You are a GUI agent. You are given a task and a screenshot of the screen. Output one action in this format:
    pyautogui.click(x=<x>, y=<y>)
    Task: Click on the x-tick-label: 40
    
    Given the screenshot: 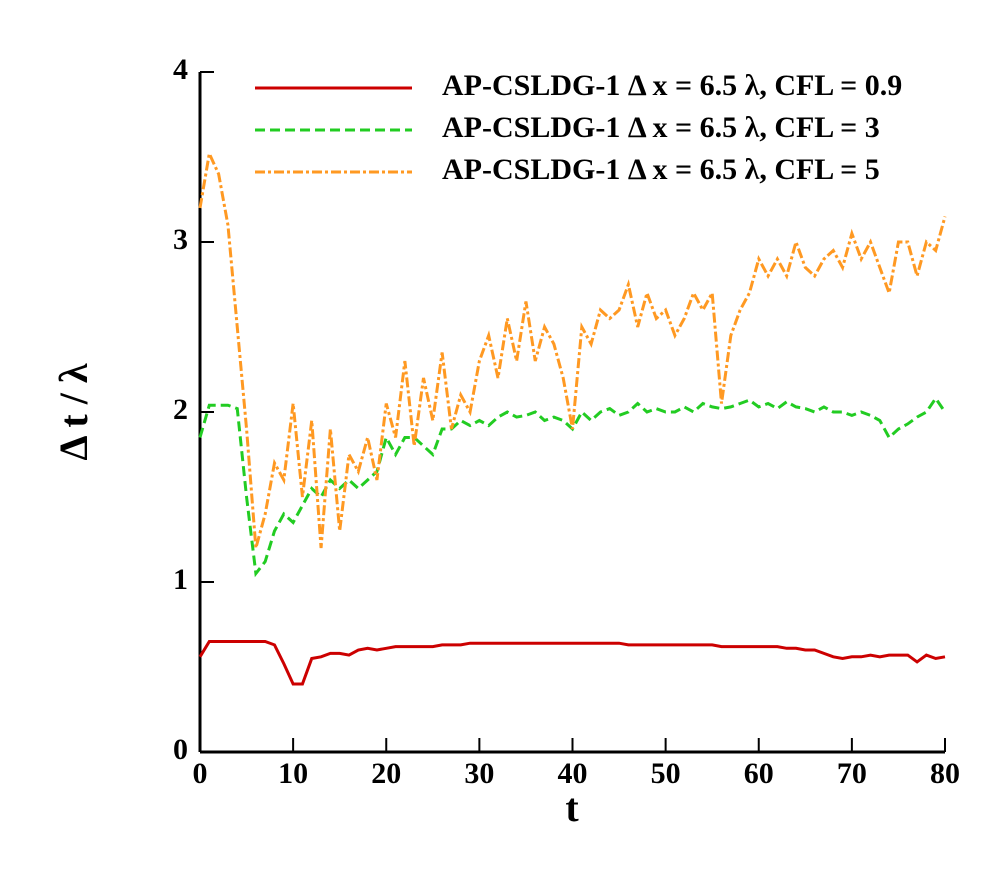 What is the action you would take?
    pyautogui.click(x=573, y=773)
    